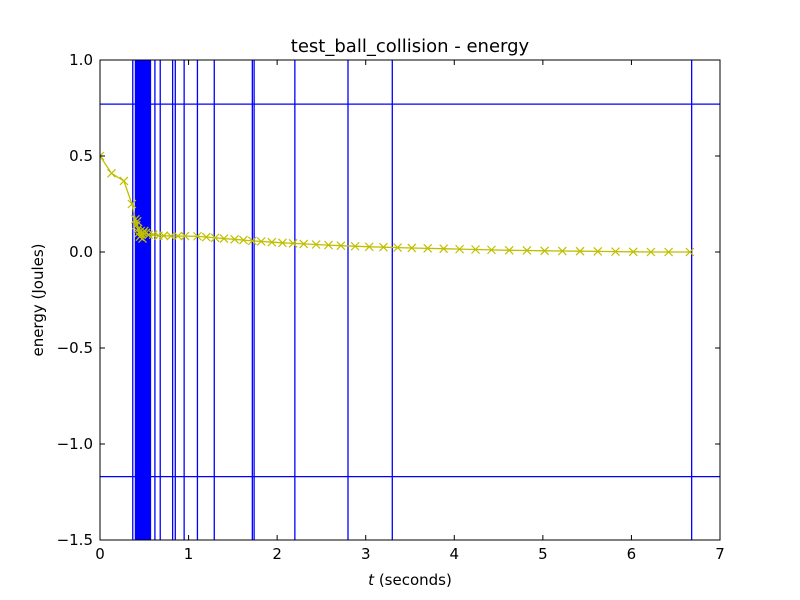  What do you see at coordinates (455, 554) in the screenshot?
I see `x-tick-label: 4` at bounding box center [455, 554].